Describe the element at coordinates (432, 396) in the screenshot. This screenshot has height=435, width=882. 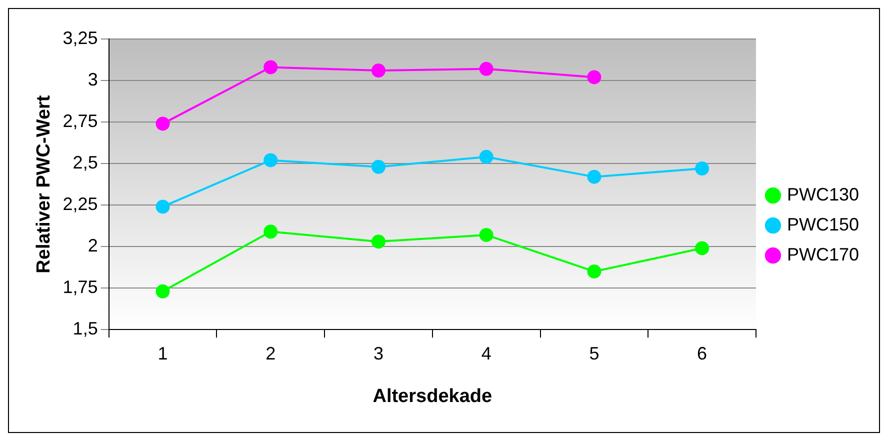
I see `x-axis-title: Altersdekade` at that location.